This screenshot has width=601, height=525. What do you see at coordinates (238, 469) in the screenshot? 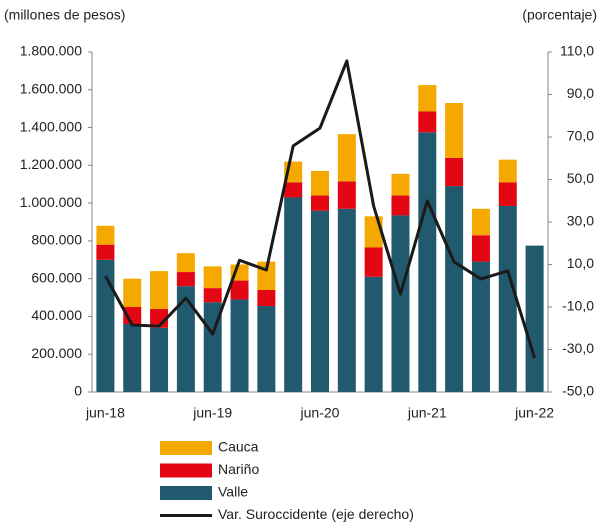
I see `legend-label: Nariño` at bounding box center [238, 469].